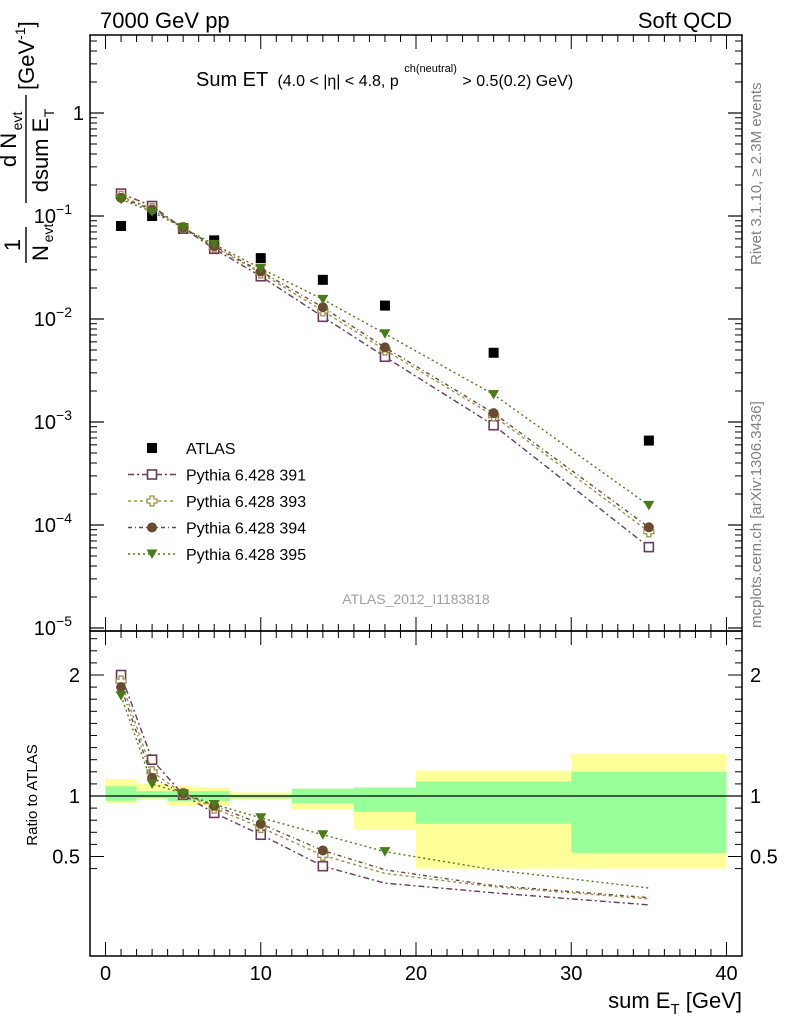 This screenshot has width=786, height=1024. Describe the element at coordinates (32, 794) in the screenshot. I see `y-axis-label-ratio: Ratio to ATLAS` at that location.